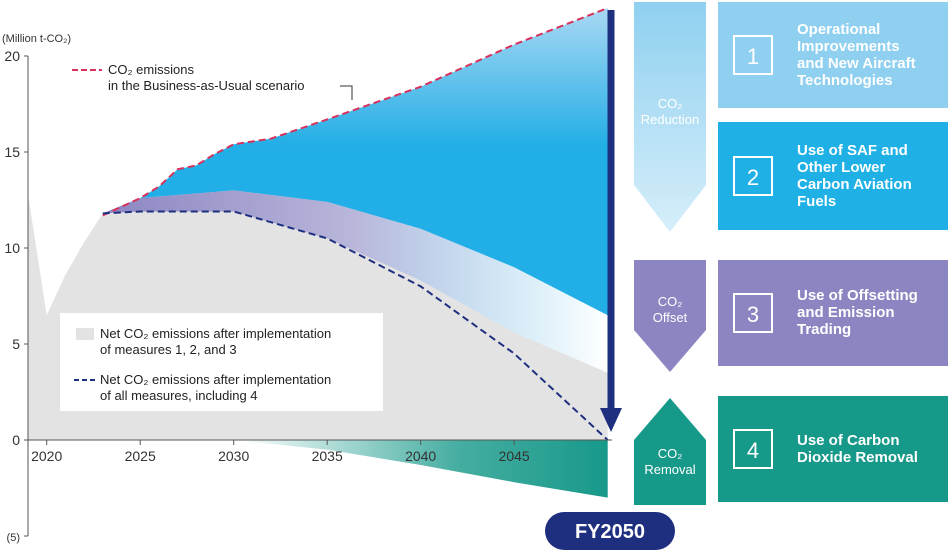 Image resolution: width=950 pixels, height=555 pixels. Describe the element at coordinates (420, 469) in the screenshot. I see `removal-area` at that location.